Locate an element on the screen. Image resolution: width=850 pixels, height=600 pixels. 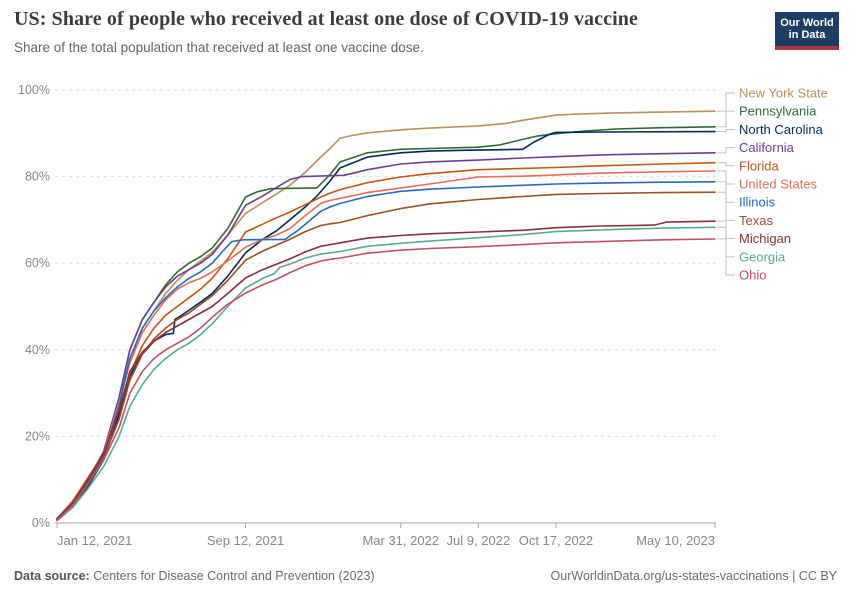
legend-label-new-york-state: New York State is located at coordinates (783, 93).